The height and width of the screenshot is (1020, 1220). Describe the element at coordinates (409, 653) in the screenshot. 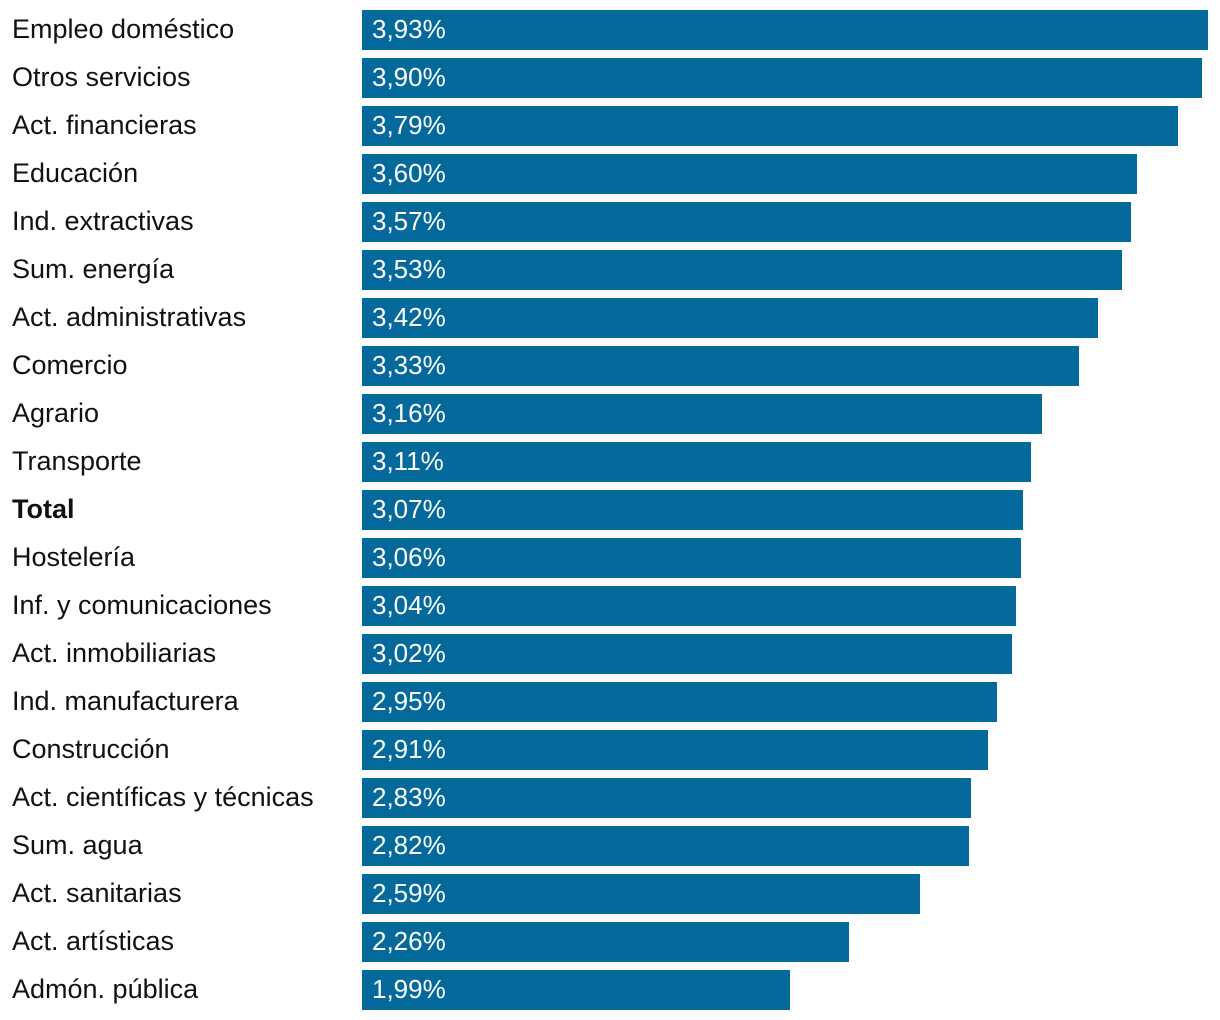

I see `value-label: 3,02%` at that location.